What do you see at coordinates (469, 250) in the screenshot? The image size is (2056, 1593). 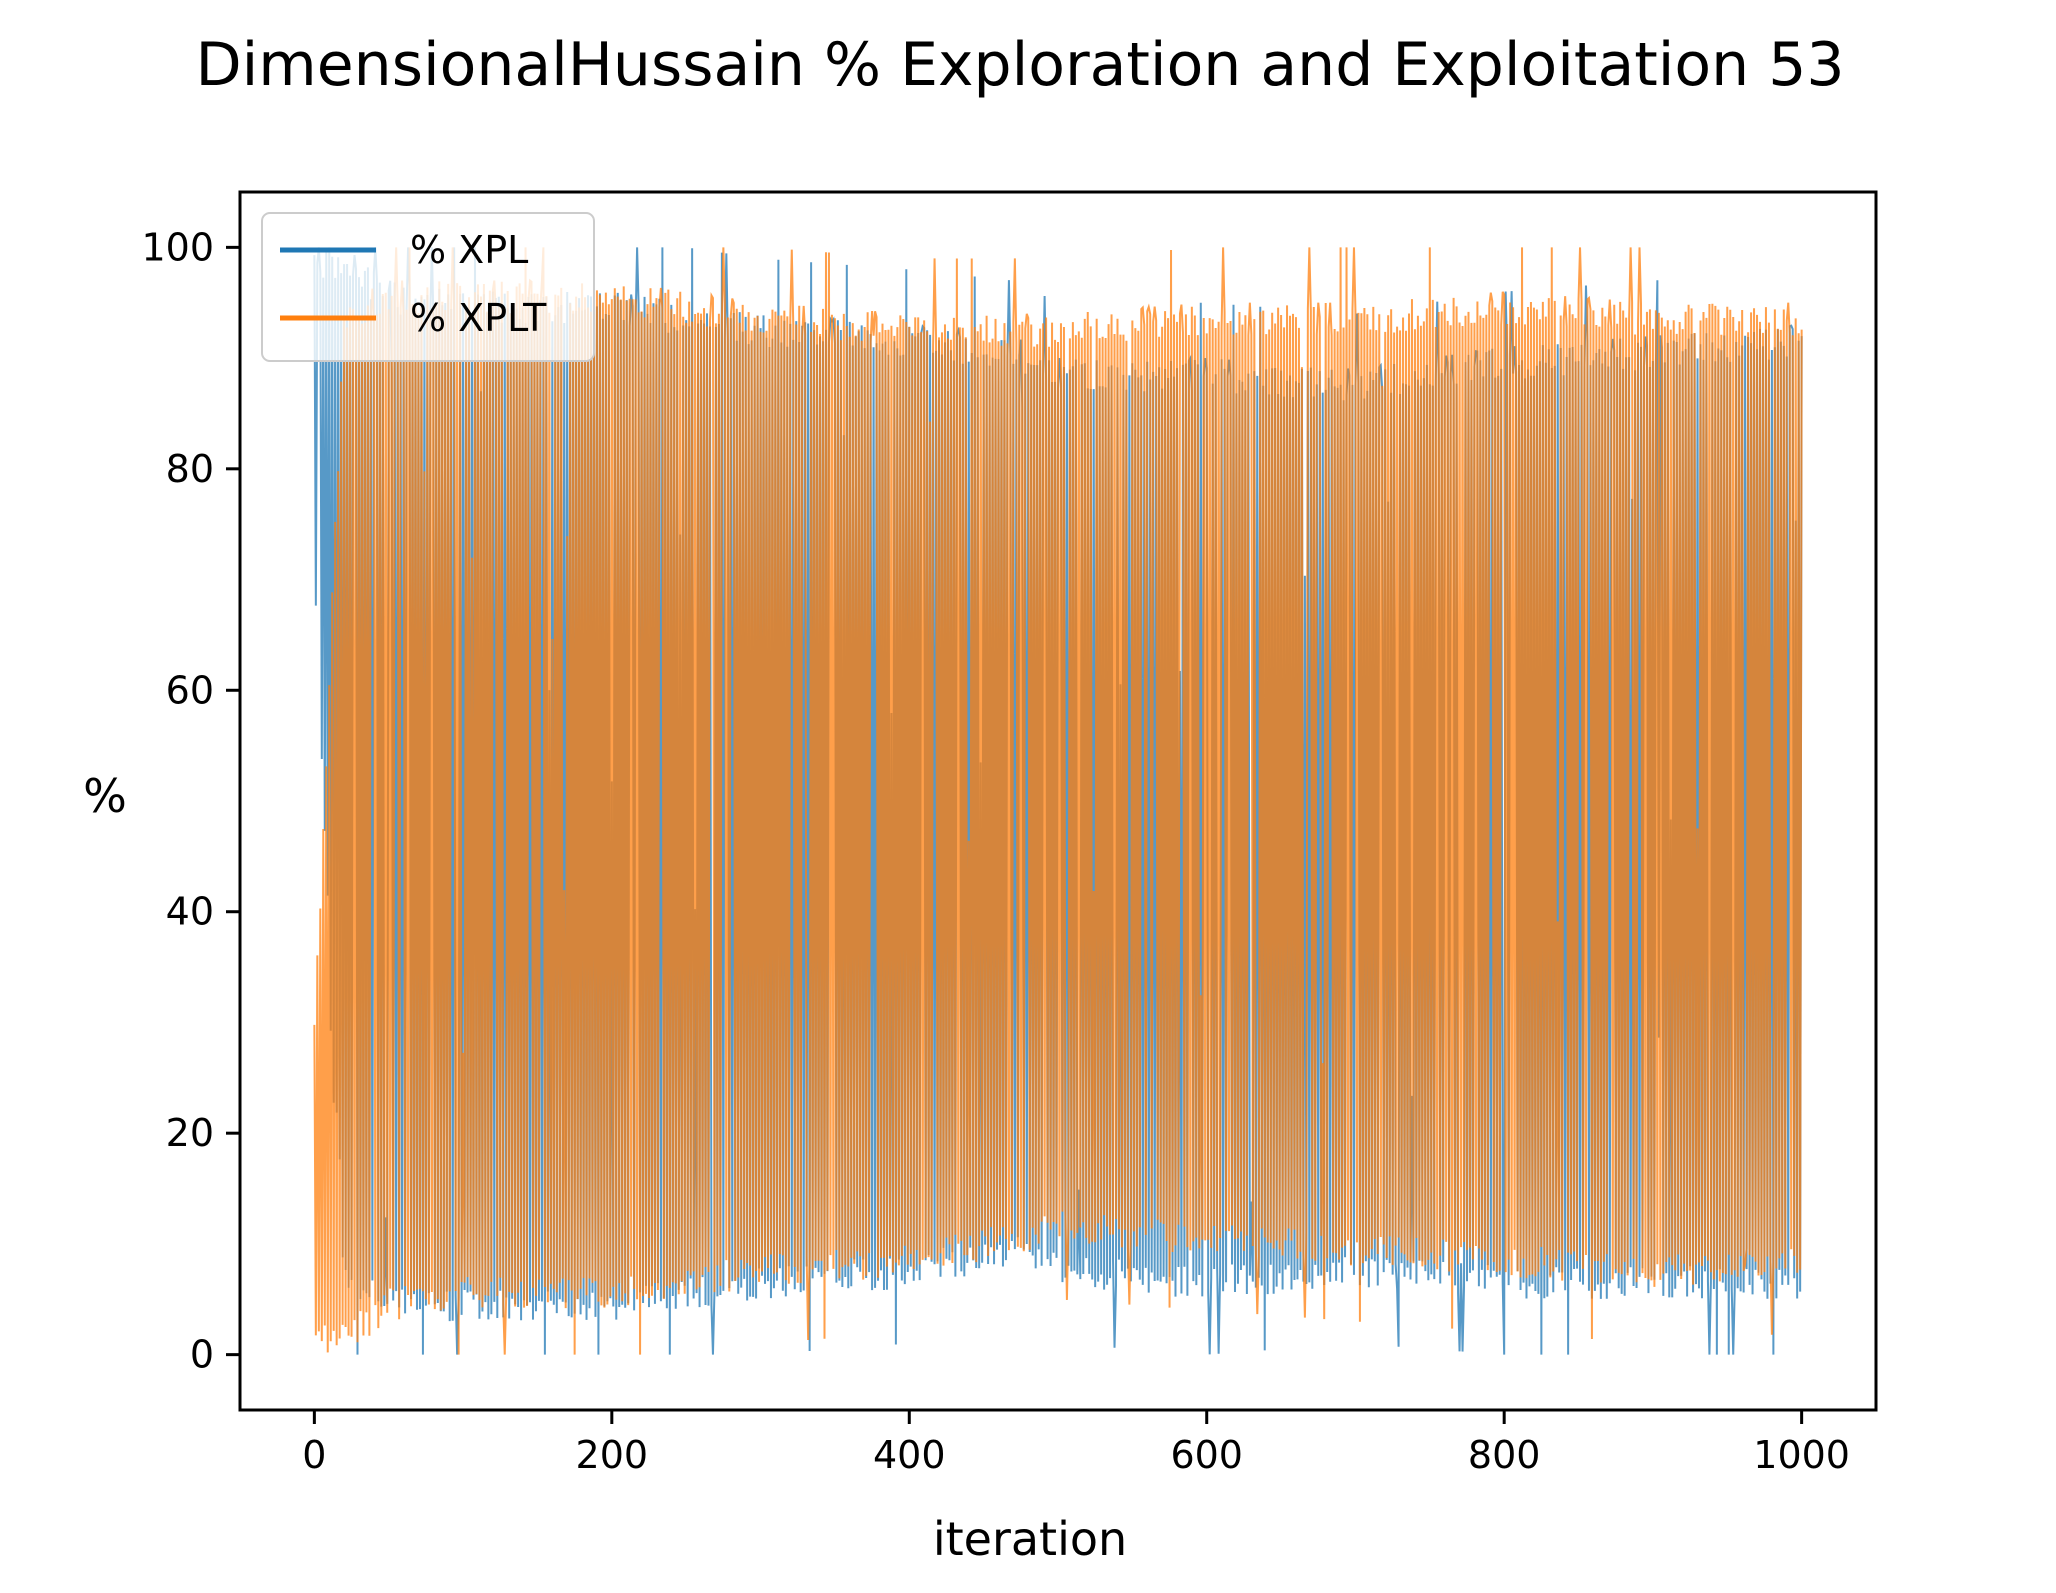 I see `legend-label: % XPL` at bounding box center [469, 250].